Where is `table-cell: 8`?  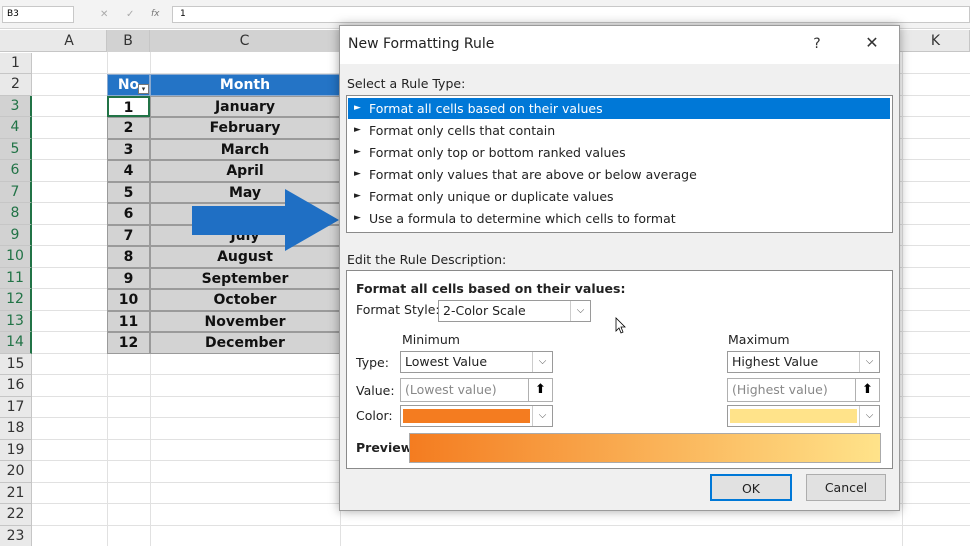
table-cell: 8 is located at coordinates (128, 257).